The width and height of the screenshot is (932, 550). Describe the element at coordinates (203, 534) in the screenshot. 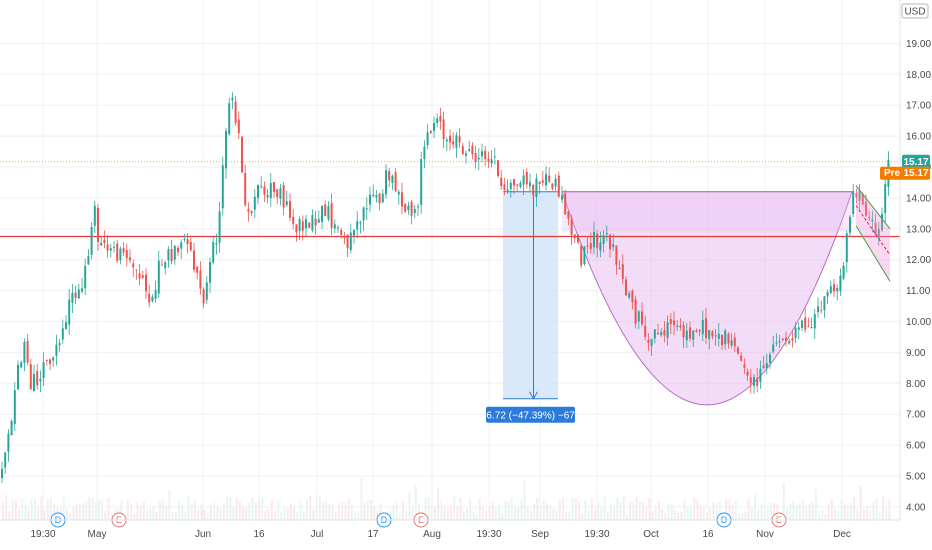

I see `time-tick-label: Jun` at that location.